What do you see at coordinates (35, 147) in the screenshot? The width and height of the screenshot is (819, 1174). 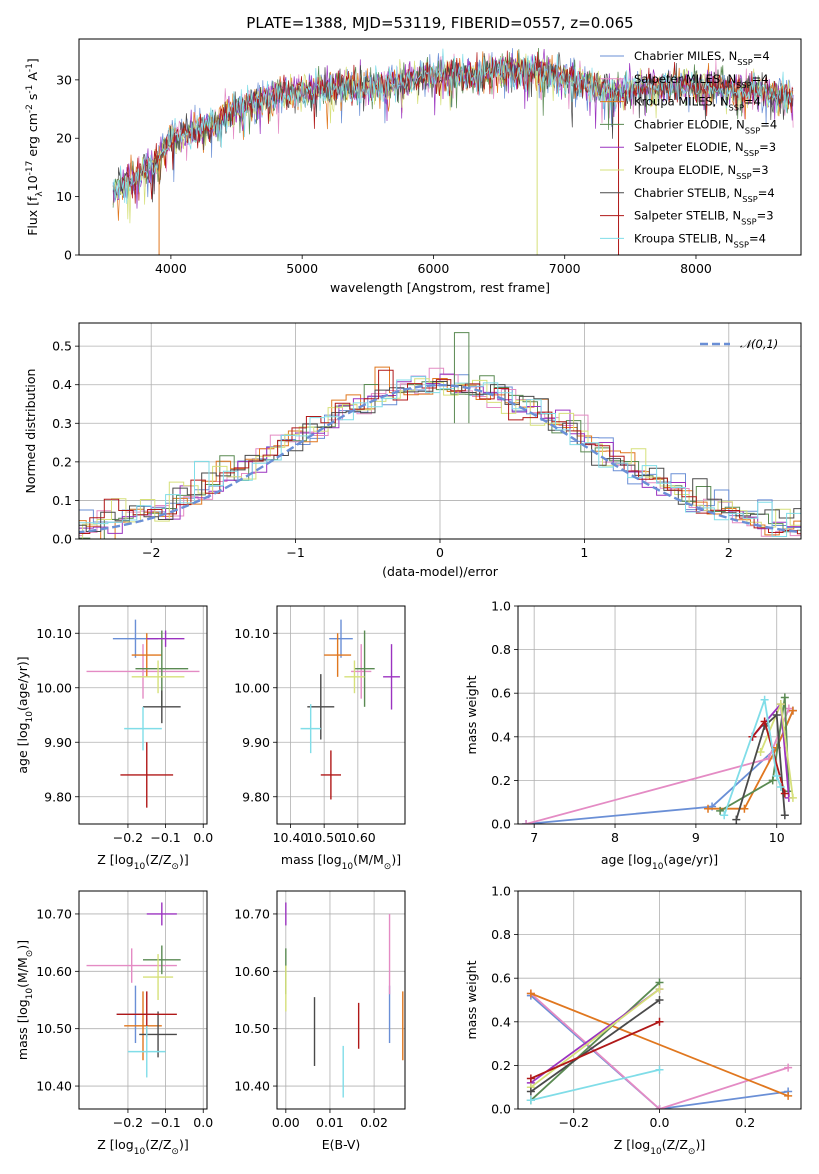 I see `y-axis-label: Flux [fλ10-17 erg cm-2 s-1 A-1]` at bounding box center [35, 147].